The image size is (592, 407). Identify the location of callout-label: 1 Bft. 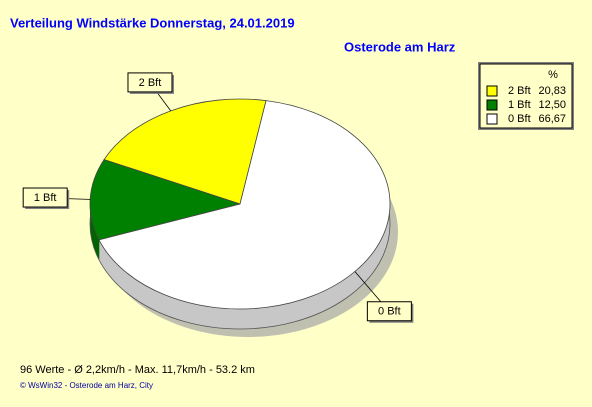
(45, 198).